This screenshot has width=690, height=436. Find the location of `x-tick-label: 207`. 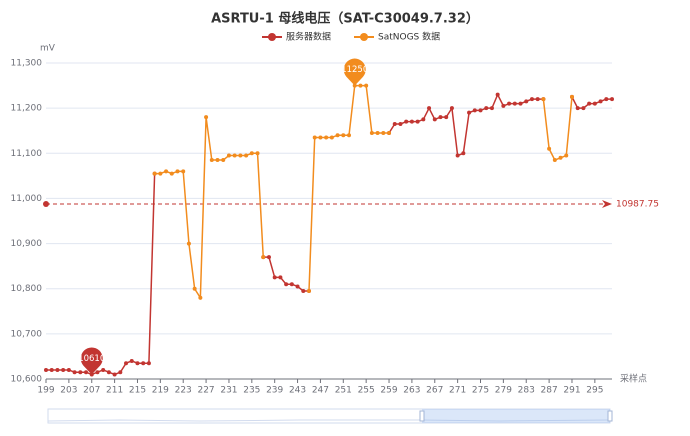

x-tick-label: 207 is located at coordinates (91, 391).